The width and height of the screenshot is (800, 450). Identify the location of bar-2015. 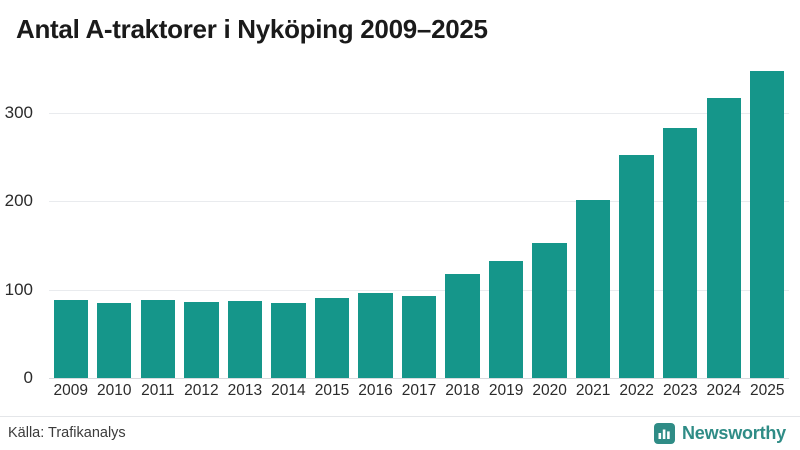
(332, 337).